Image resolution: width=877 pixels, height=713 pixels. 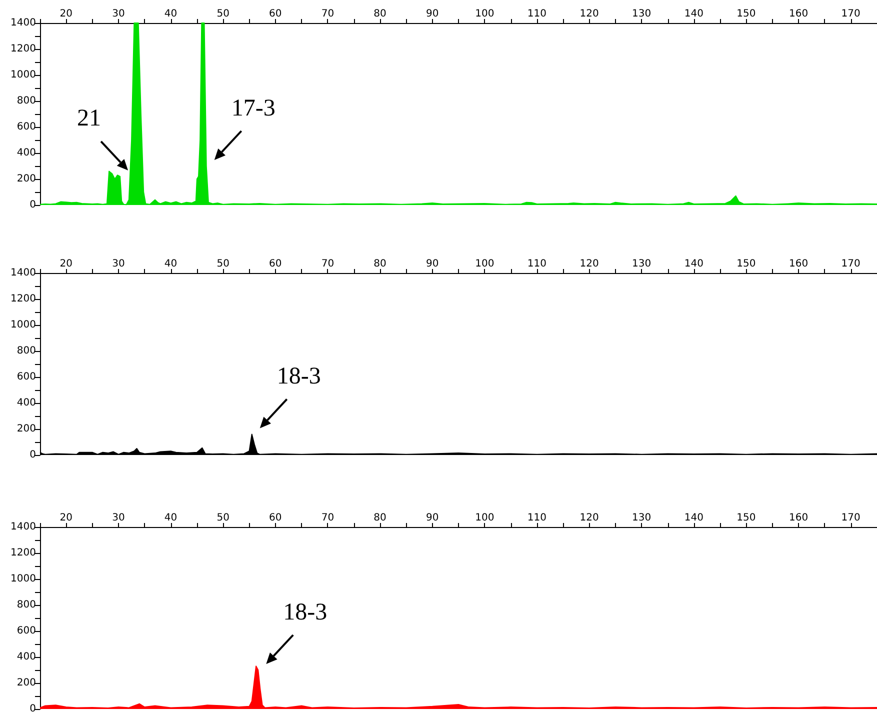 What do you see at coordinates (253, 109) in the screenshot?
I see `annotation: 17-3` at bounding box center [253, 109].